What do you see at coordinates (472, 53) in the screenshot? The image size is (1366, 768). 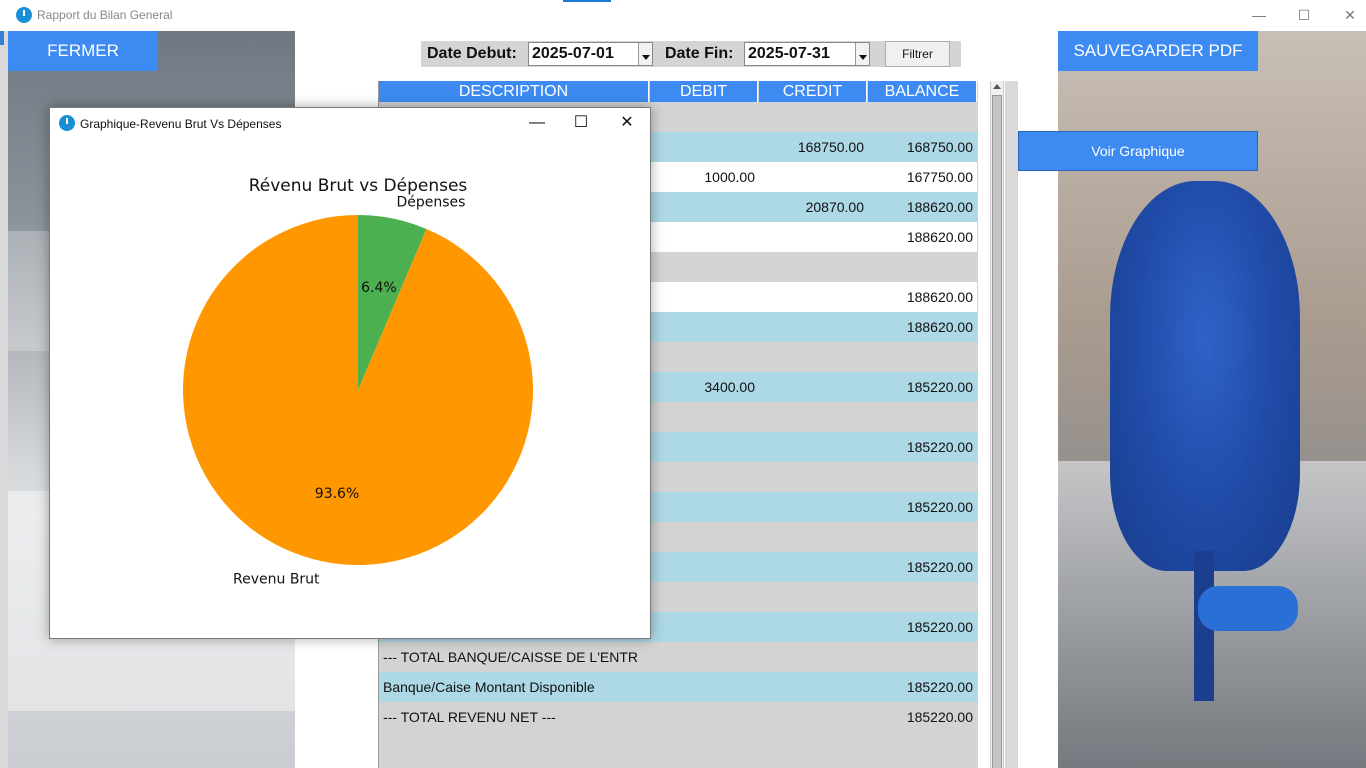 I see `start-date-label: Date Debut:` at bounding box center [472, 53].